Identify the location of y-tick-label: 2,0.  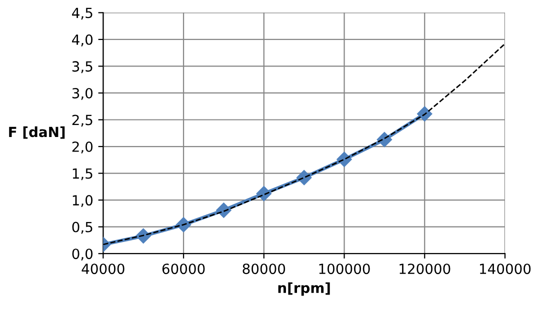
(82, 147).